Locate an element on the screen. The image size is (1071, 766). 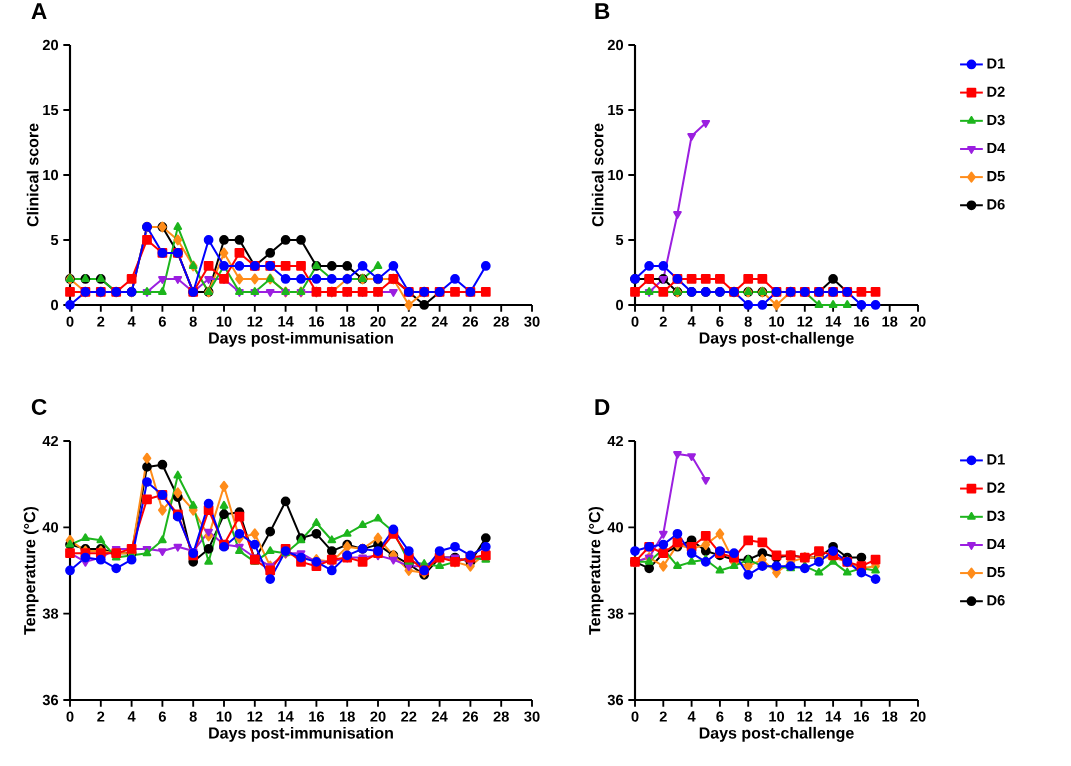
chart-title: C is located at coordinates (39, 406).